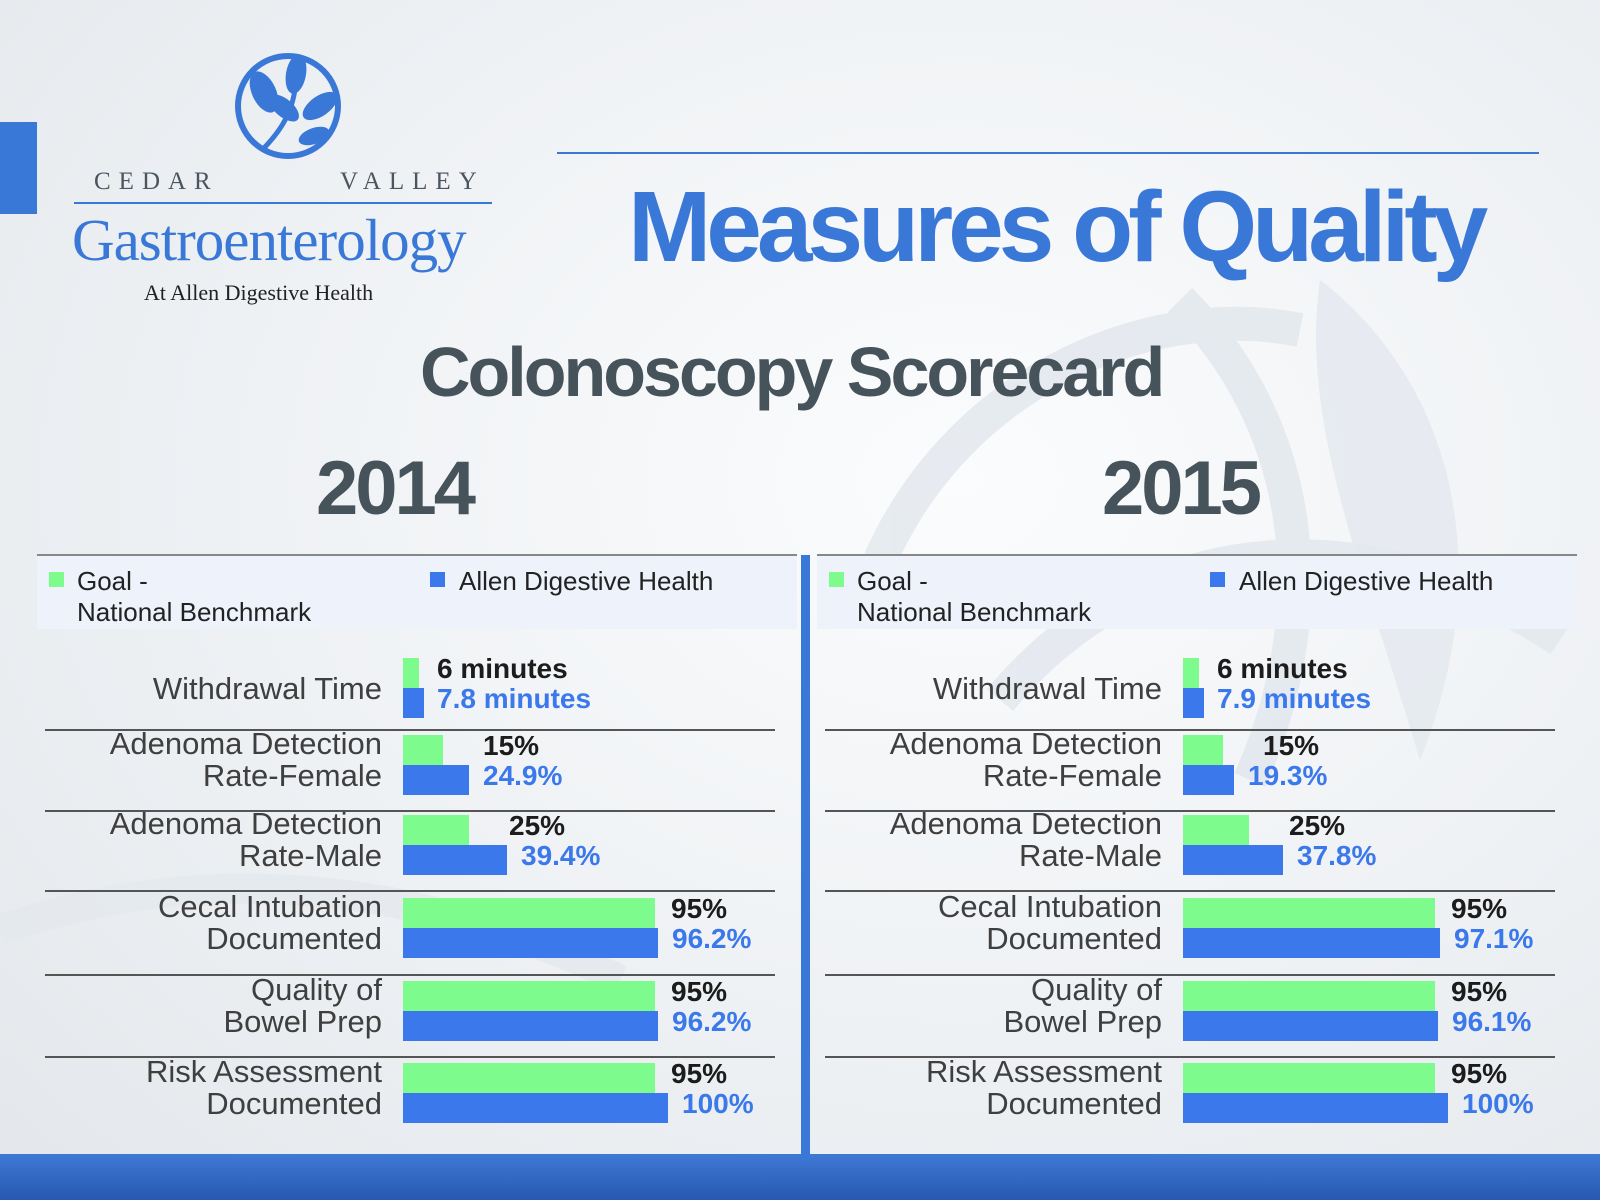  Describe the element at coordinates (514, 698) in the screenshot. I see `value-label-actual: 7.8 minutes` at that location.